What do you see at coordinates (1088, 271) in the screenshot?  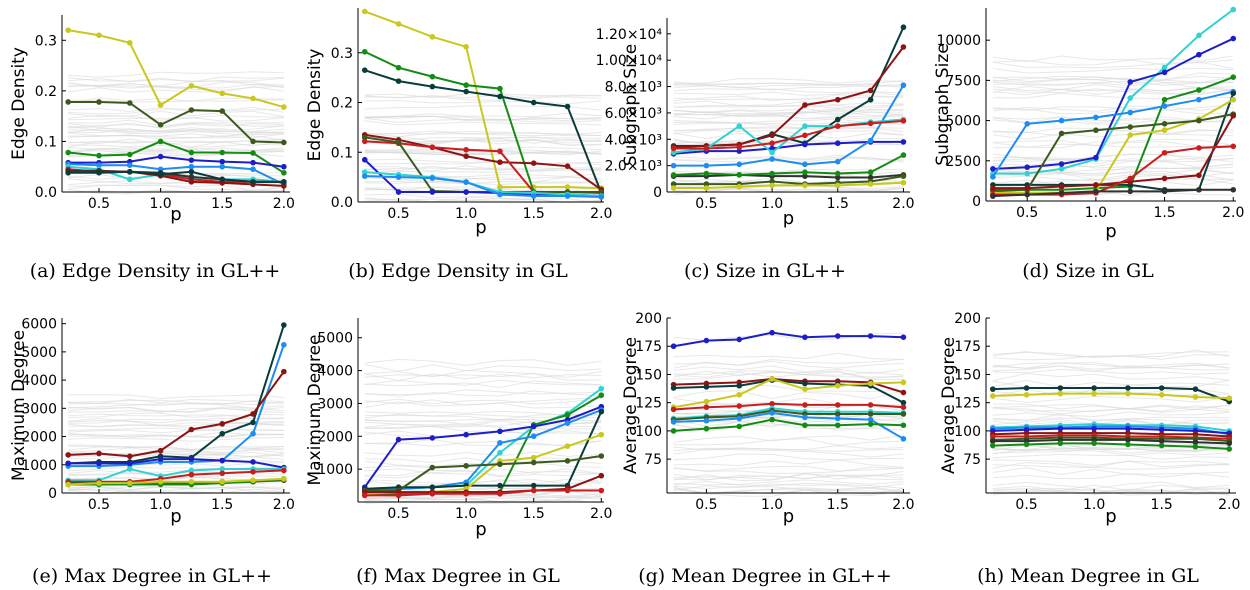 I see `panel-caption: (d) Size in GL` at bounding box center [1088, 271].